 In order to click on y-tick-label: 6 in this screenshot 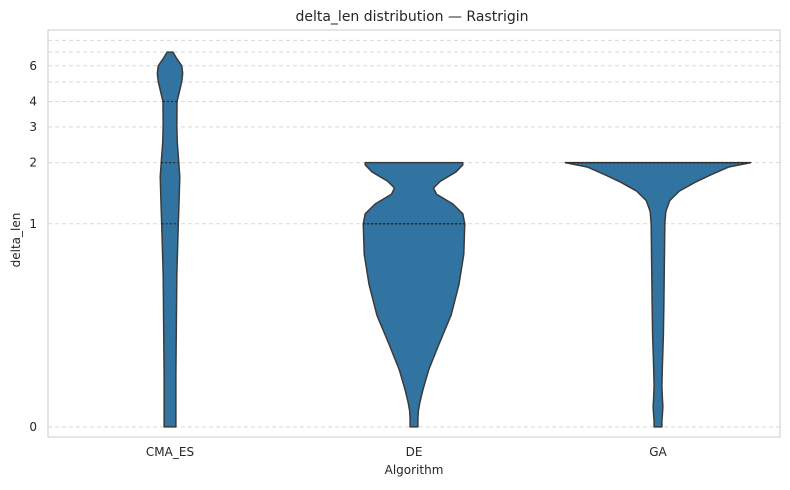, I will do `click(33, 66)`.